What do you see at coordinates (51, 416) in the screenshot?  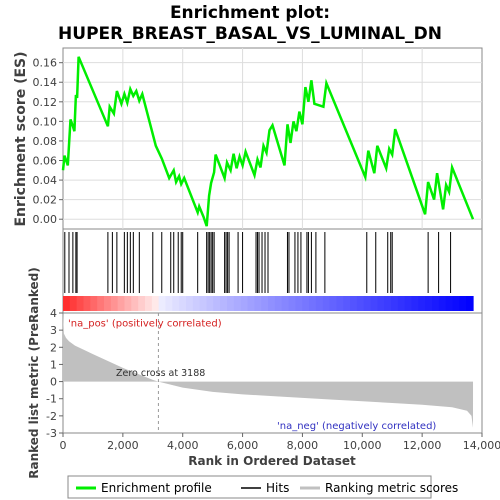 I see `metric-y-tick-label: -2` at bounding box center [51, 416].